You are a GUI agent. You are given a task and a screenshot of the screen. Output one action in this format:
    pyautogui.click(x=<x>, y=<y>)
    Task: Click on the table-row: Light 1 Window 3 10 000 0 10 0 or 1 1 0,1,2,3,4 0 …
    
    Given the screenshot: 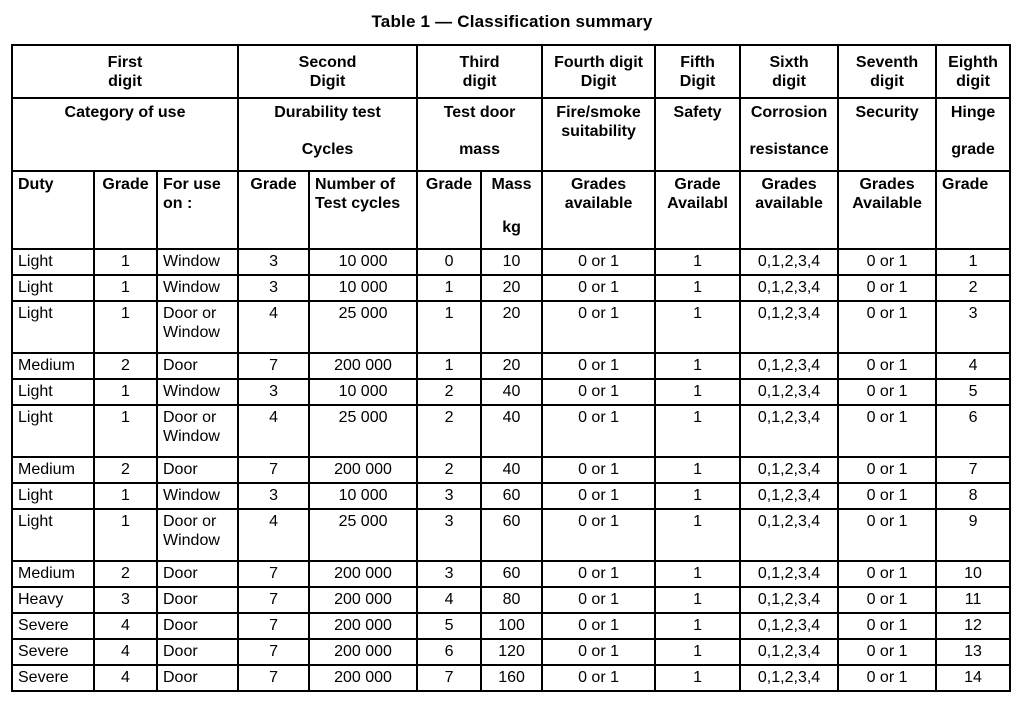 What is the action you would take?
    pyautogui.click(x=511, y=262)
    